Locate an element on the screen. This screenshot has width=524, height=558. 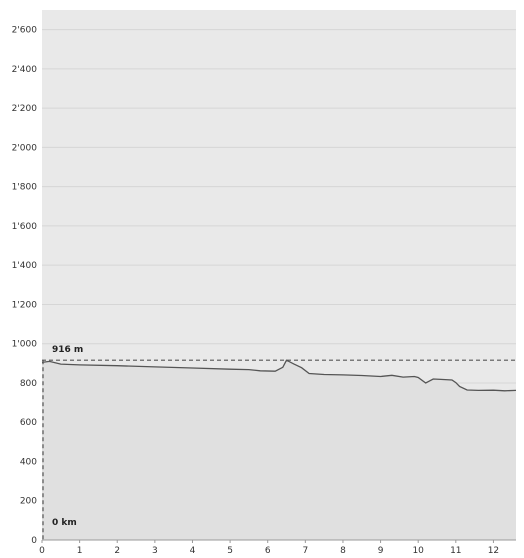
x-tick-label: 1 is located at coordinates (80, 551).